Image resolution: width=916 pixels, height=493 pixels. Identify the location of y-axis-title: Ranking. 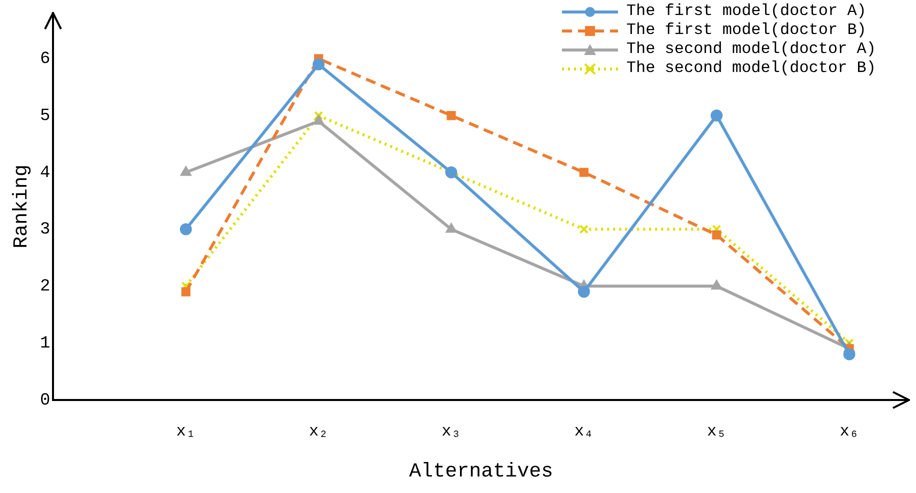
(22, 206).